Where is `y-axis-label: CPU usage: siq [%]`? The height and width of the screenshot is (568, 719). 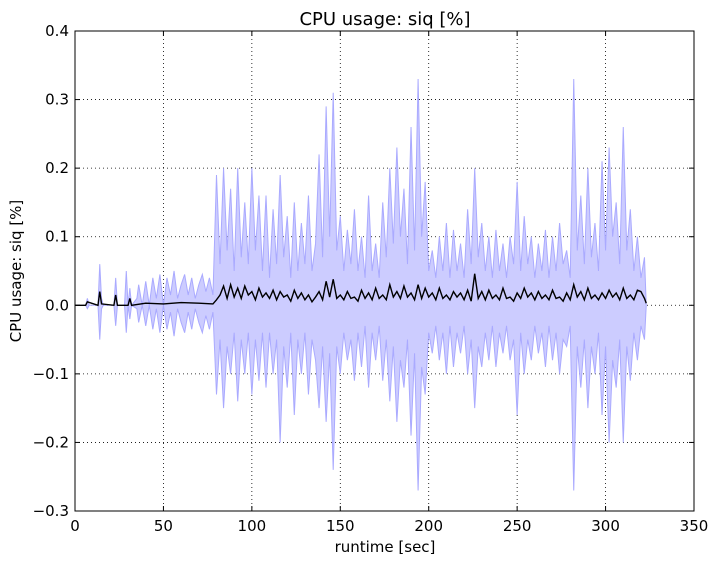 y-axis-label: CPU usage: siq [%] is located at coordinates (16, 271).